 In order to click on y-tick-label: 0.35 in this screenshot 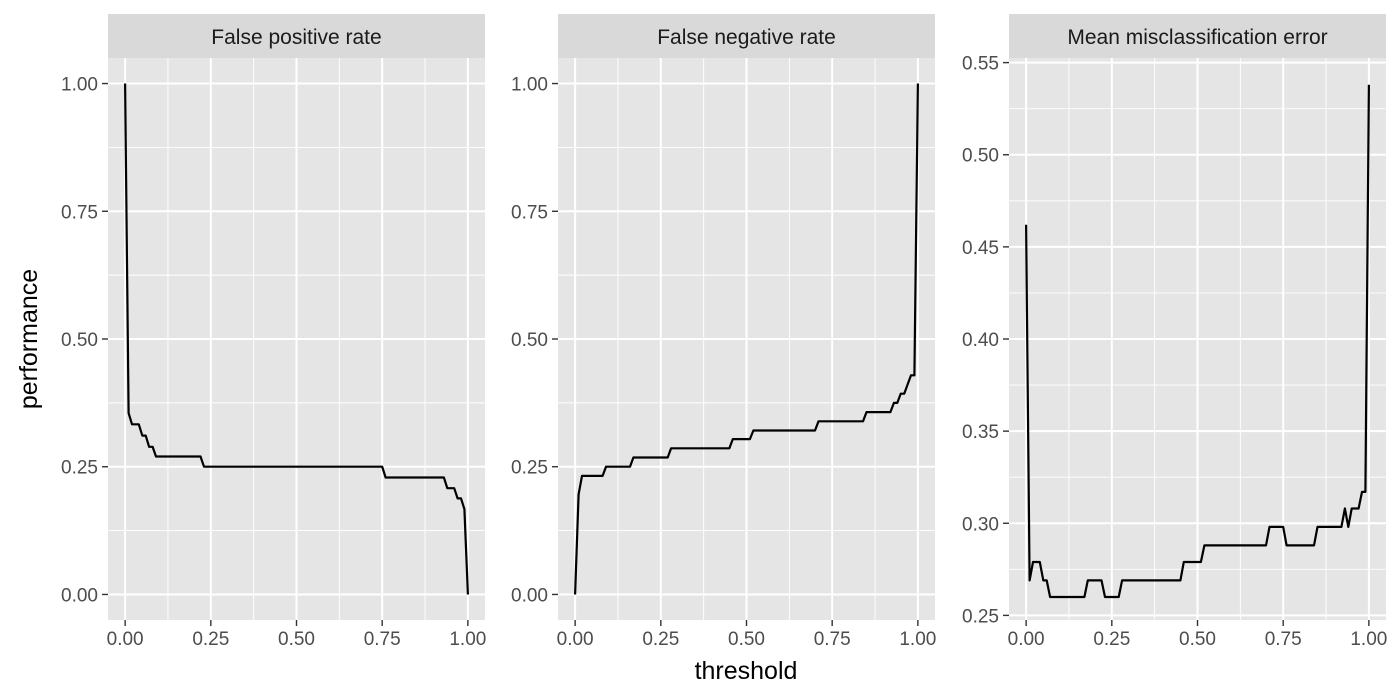, I will do `click(980, 432)`.